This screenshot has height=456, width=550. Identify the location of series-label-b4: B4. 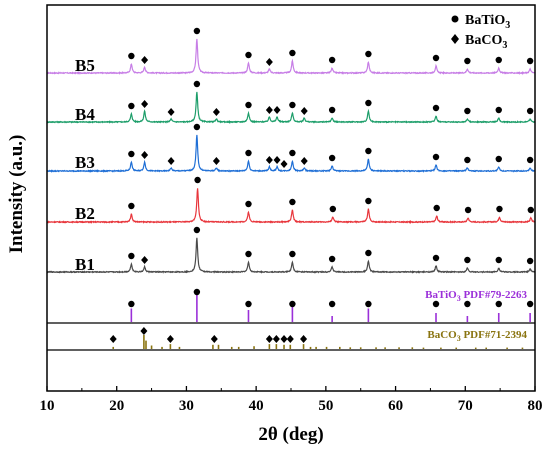
(85, 114).